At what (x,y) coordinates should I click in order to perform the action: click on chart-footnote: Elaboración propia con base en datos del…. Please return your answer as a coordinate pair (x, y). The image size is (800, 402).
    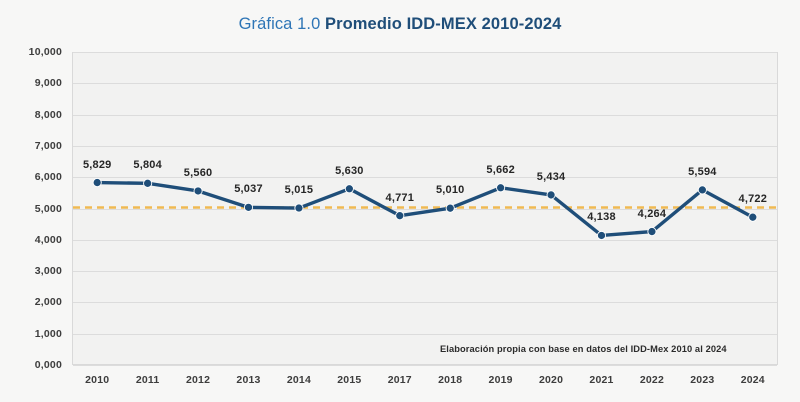
    Looking at the image, I should click on (583, 349).